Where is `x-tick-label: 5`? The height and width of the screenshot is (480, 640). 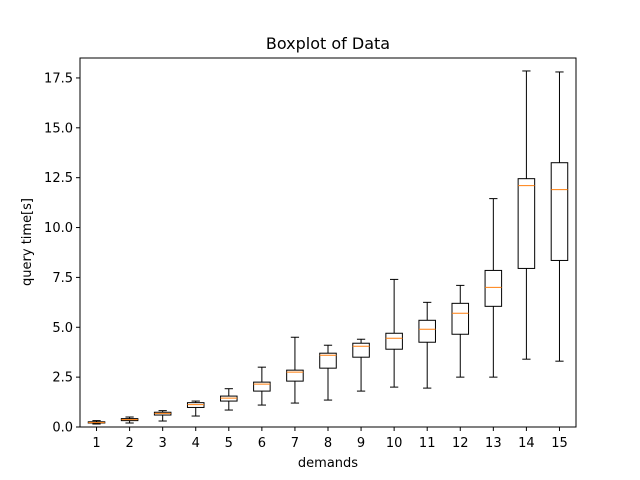
x-tick-label: 5 is located at coordinates (229, 443).